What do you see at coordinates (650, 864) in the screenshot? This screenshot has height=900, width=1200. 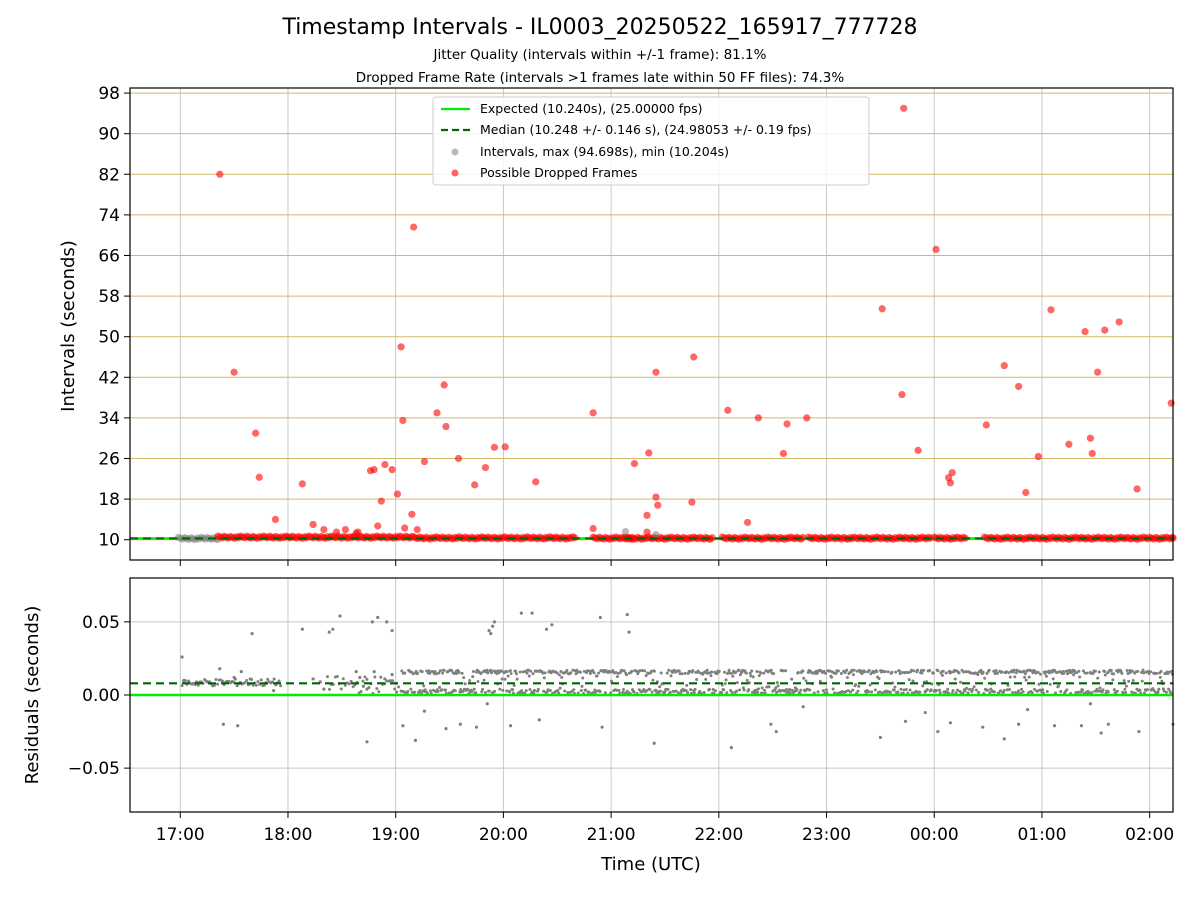 I see `time-x-axis-label: Time (UTC)` at bounding box center [650, 864].